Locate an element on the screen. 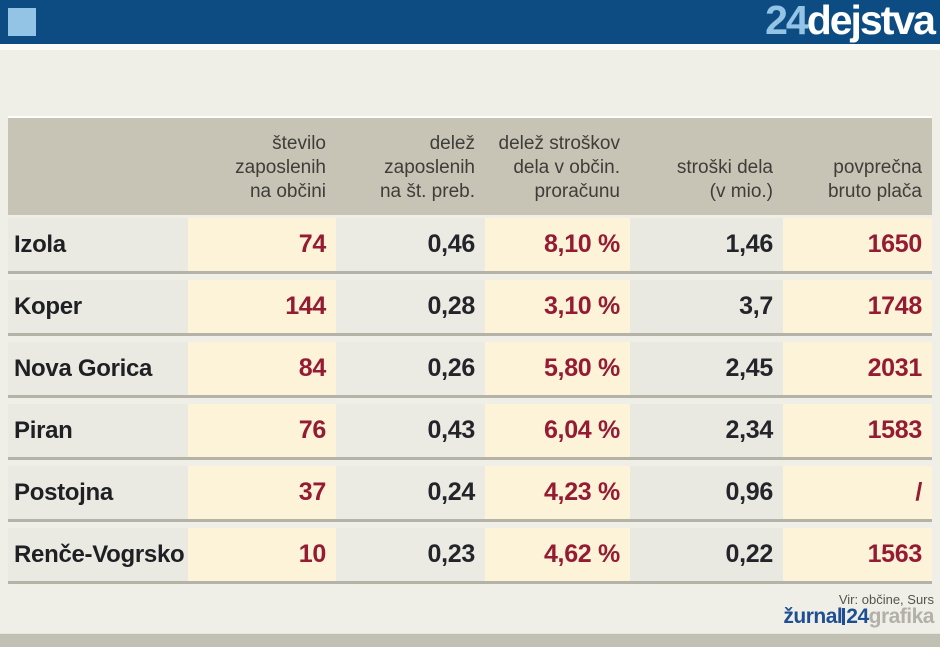 This screenshot has height=647, width=940. row-name: Piran is located at coordinates (98, 430).